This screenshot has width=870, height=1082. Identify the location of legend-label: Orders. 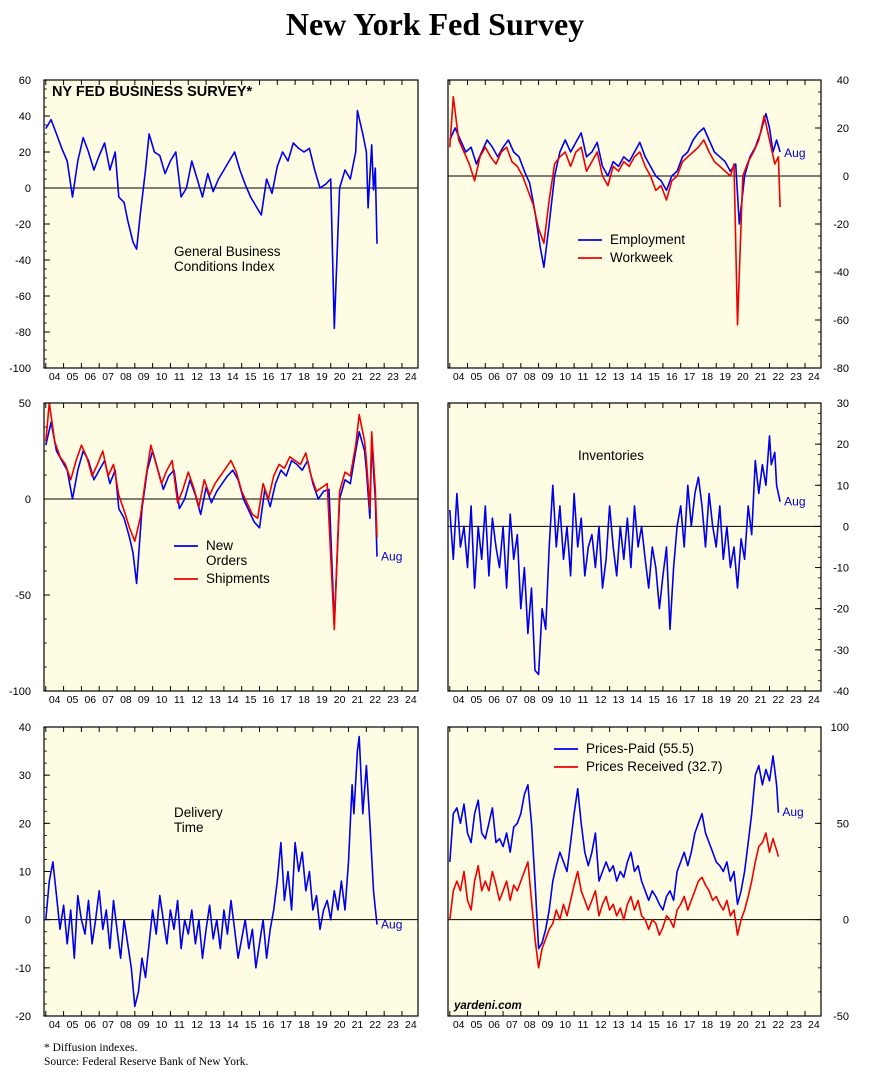
(227, 560).